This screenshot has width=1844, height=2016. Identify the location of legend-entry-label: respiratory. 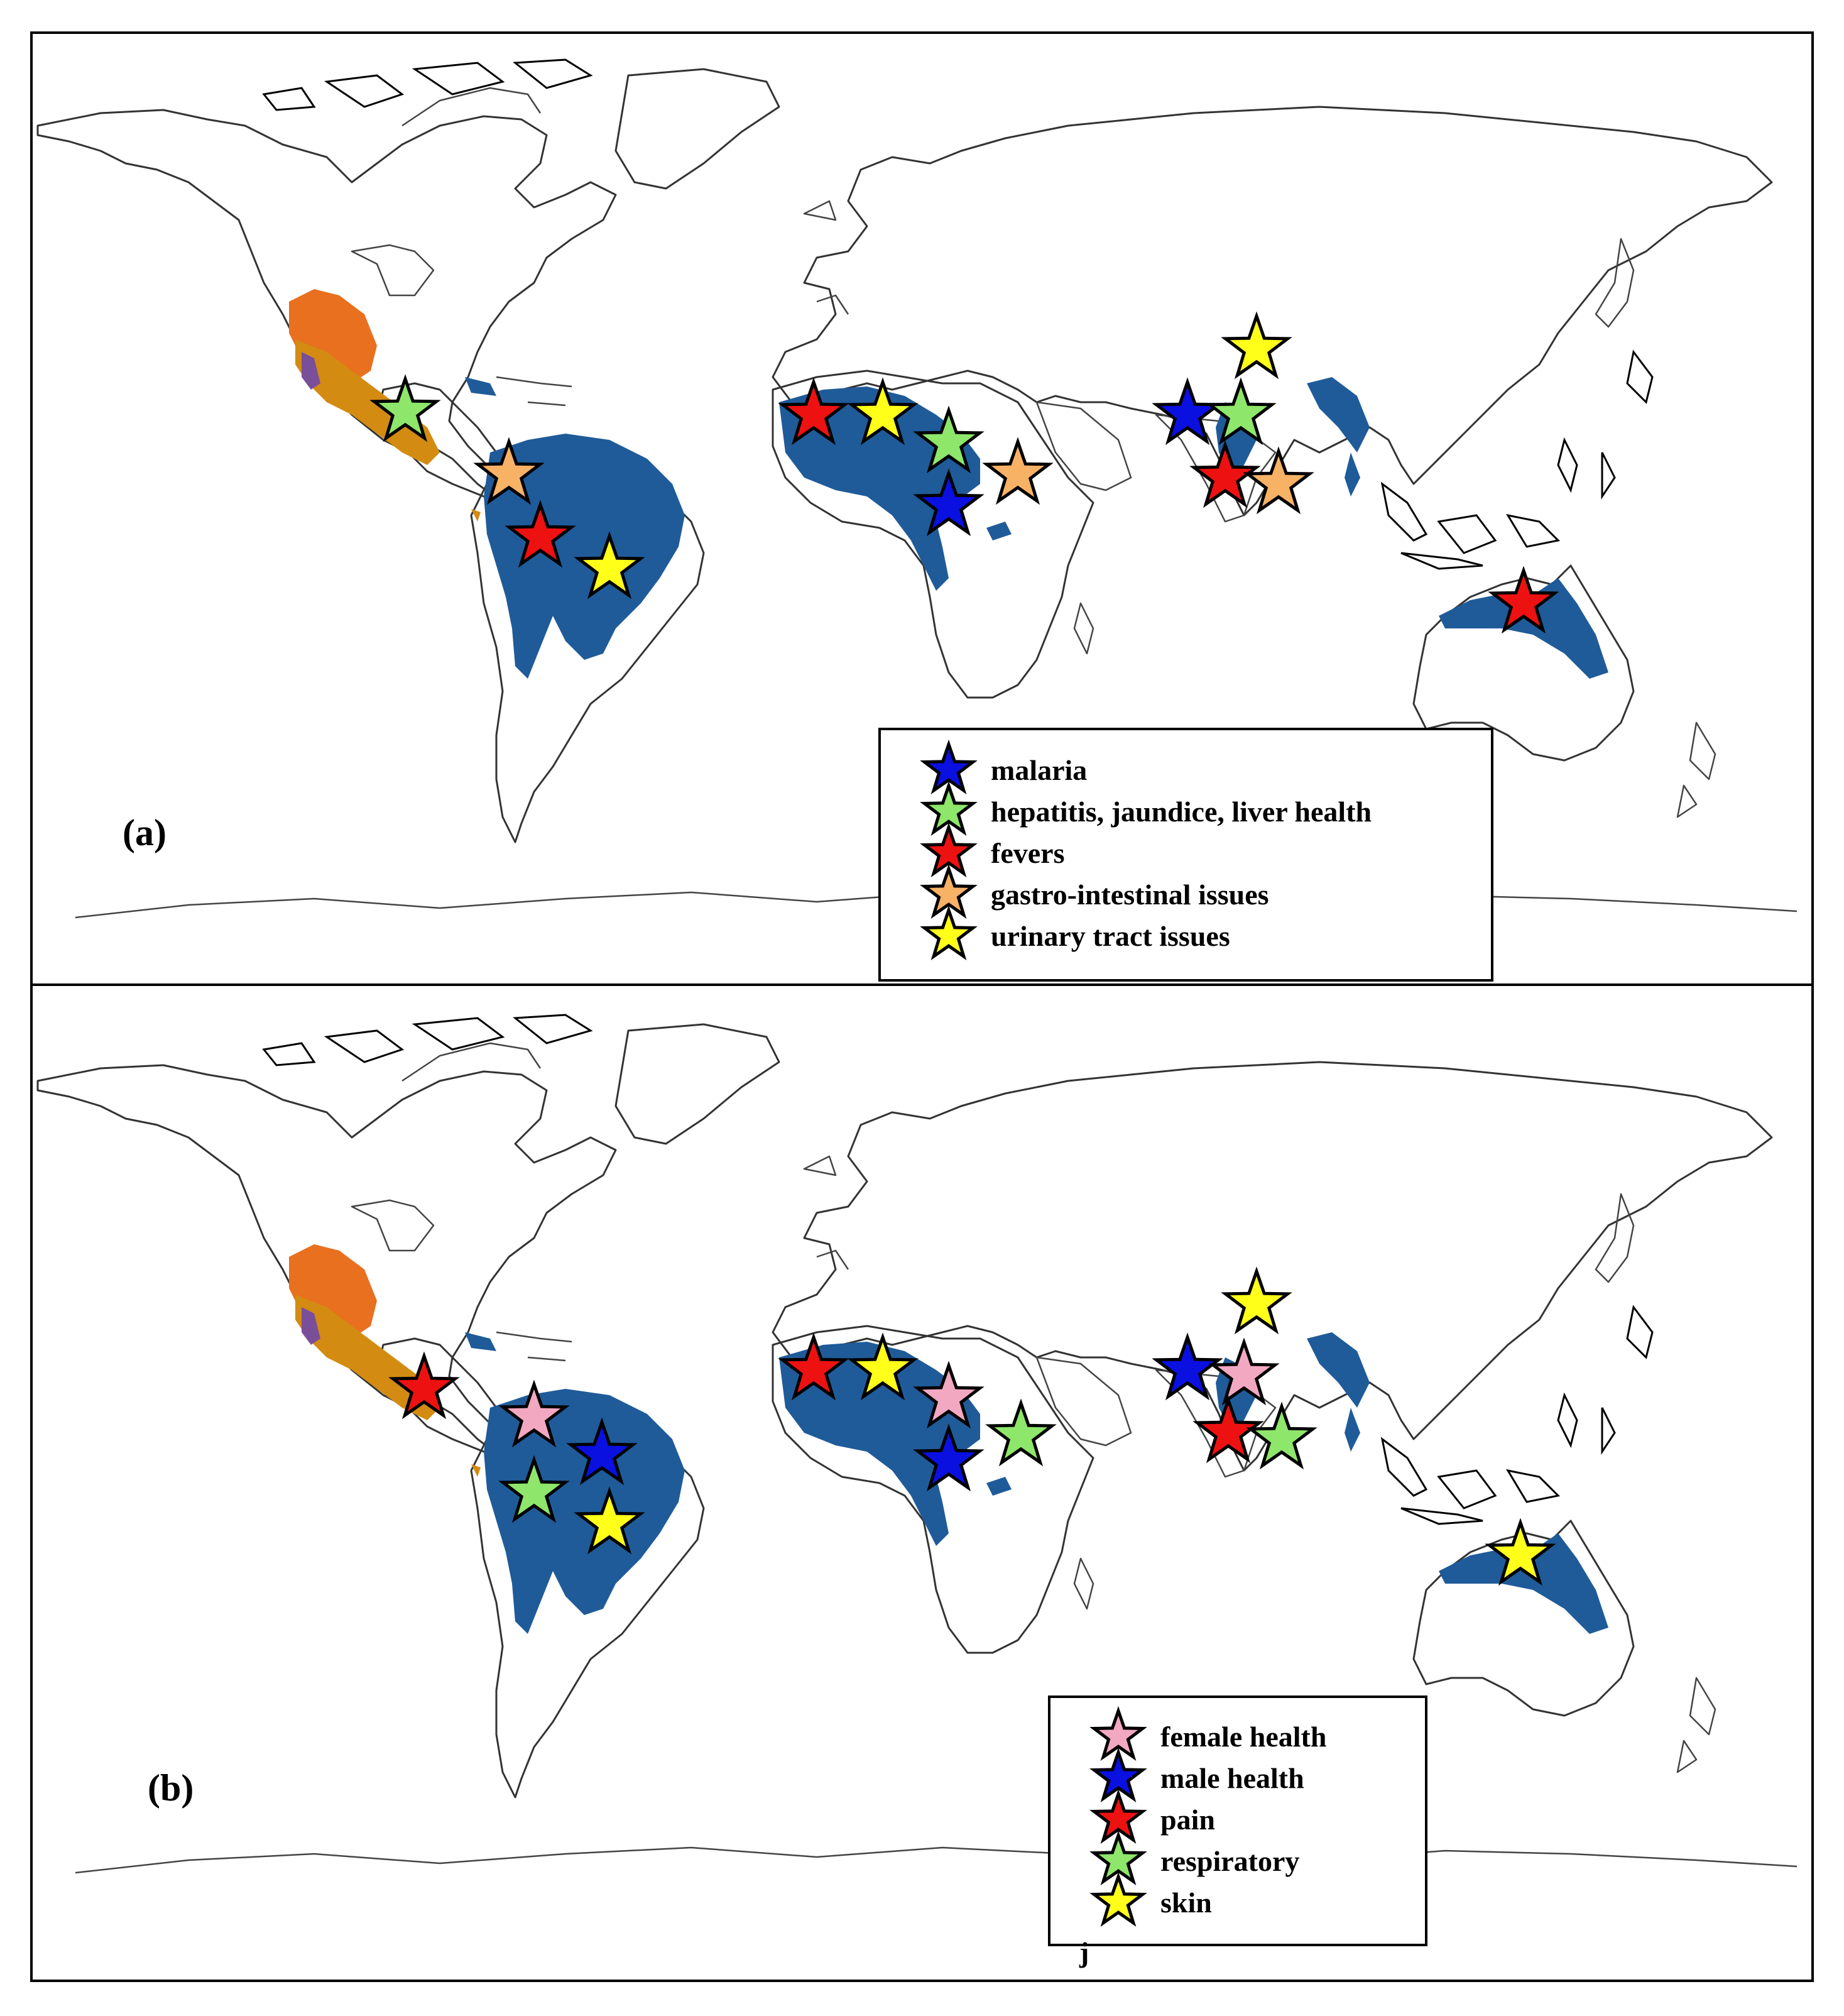
(1229, 1861).